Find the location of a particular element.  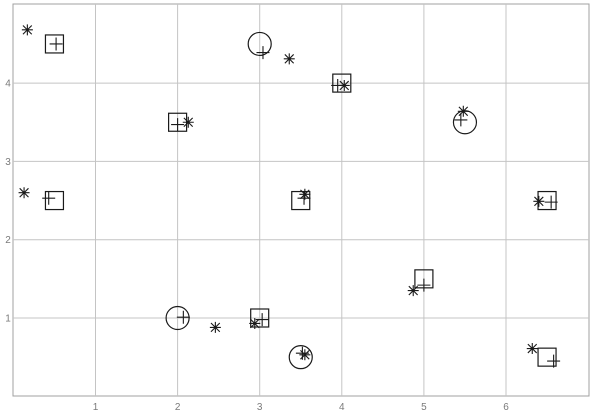

x-tick-label: 2 is located at coordinates (178, 407).